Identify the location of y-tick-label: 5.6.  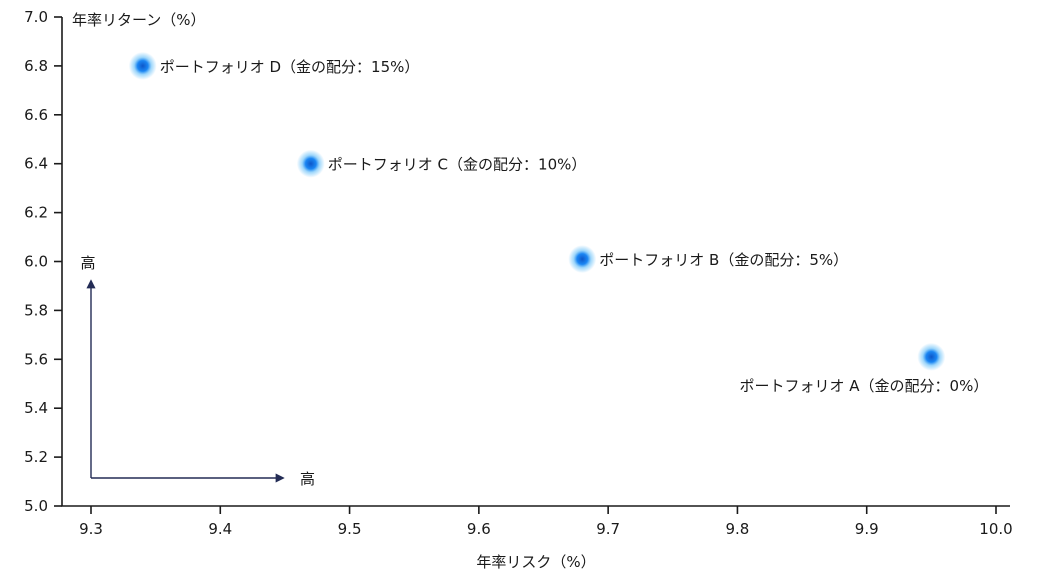
(36, 359).